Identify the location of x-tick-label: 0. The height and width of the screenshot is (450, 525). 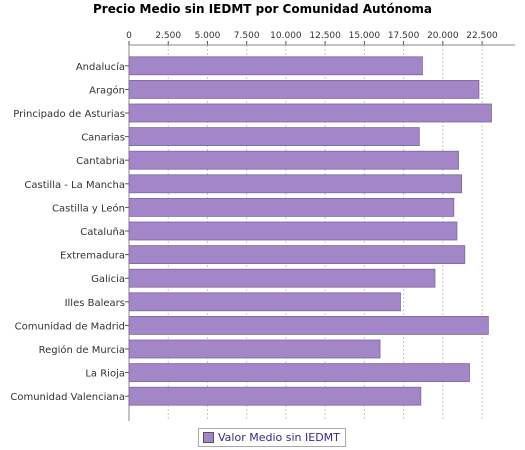
(129, 36).